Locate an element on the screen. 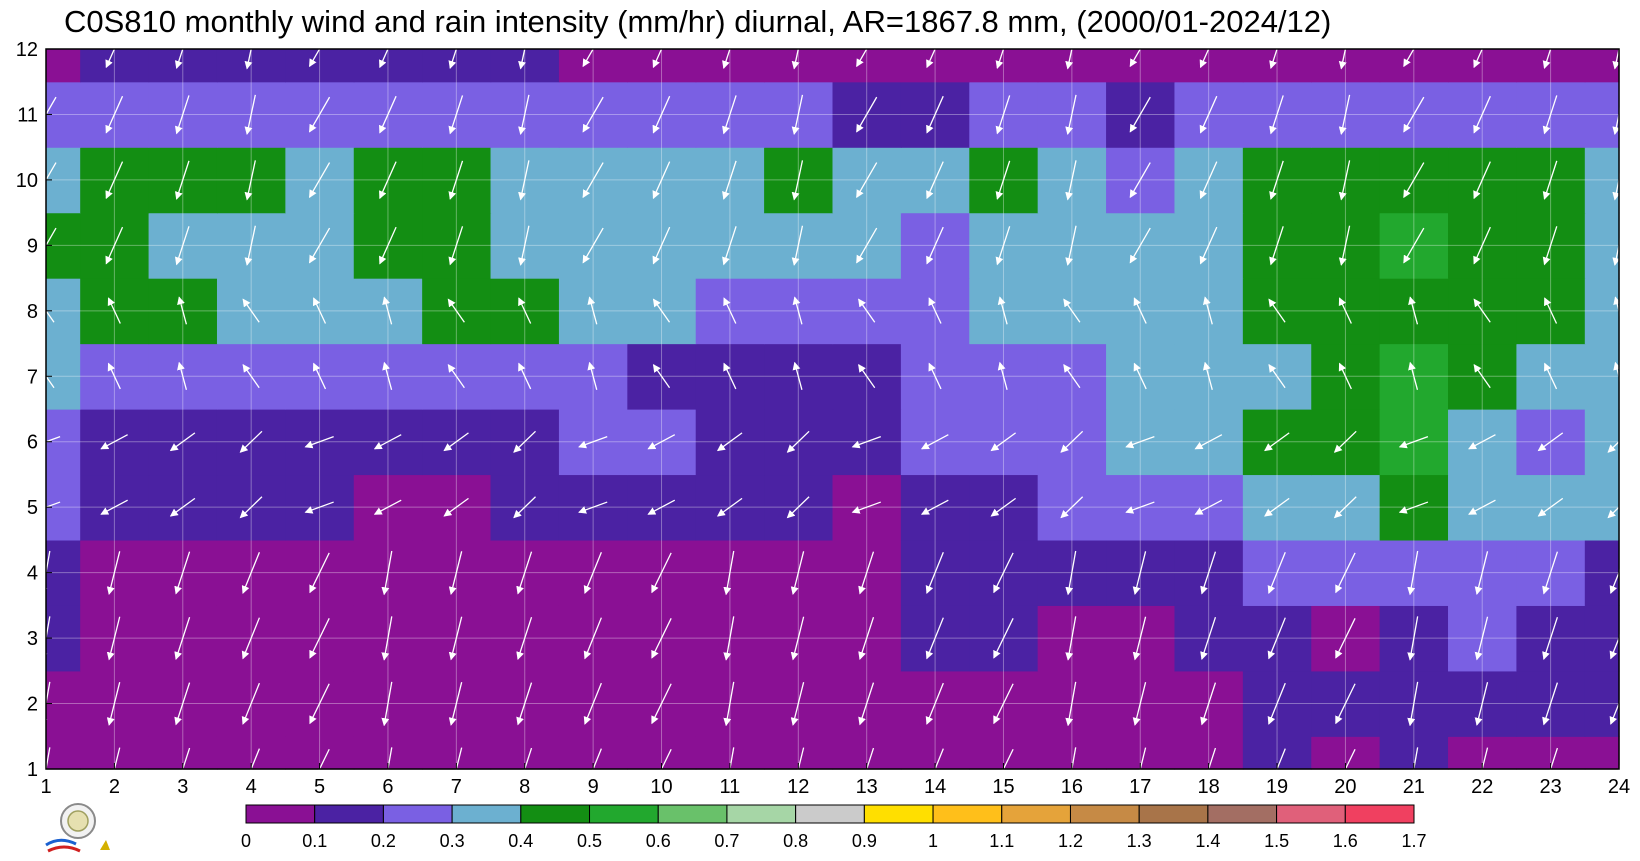 The width and height of the screenshot is (1640, 861). colorbar-tick-label: 0.6 is located at coordinates (658, 841).